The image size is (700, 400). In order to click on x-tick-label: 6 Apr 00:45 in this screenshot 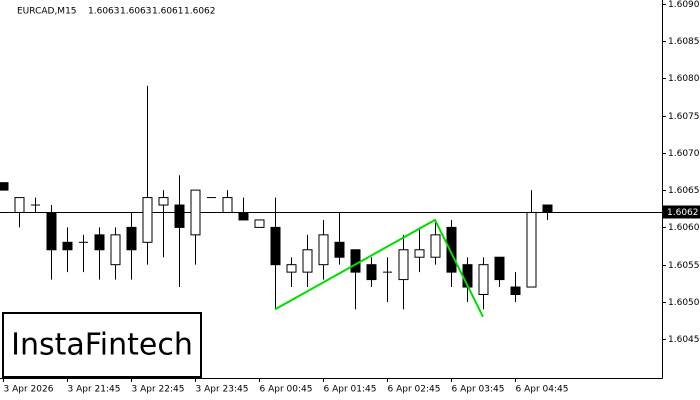, I will do `click(286, 390)`.